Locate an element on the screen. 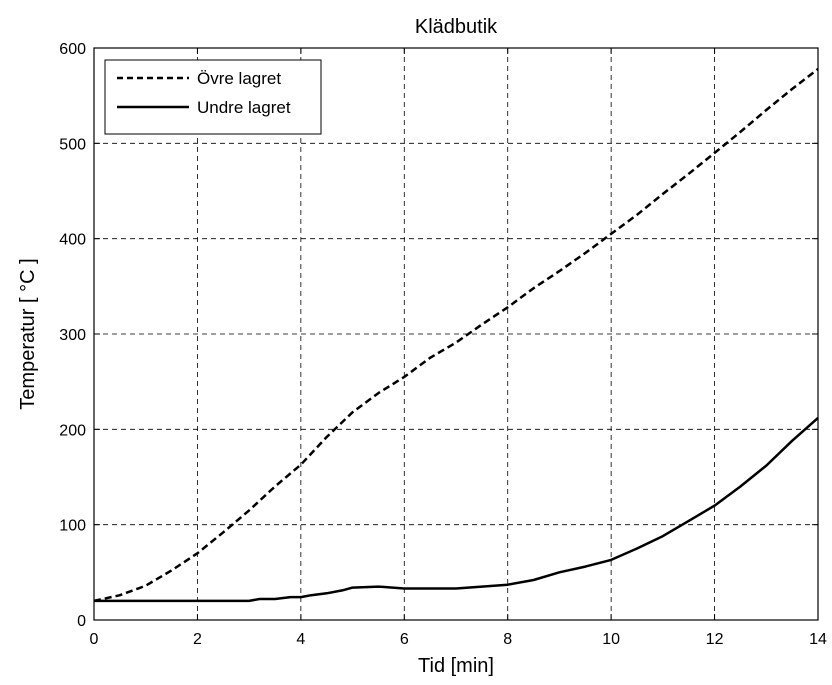 This screenshot has width=832, height=685. y-tick-label: 400 is located at coordinates (72, 240).